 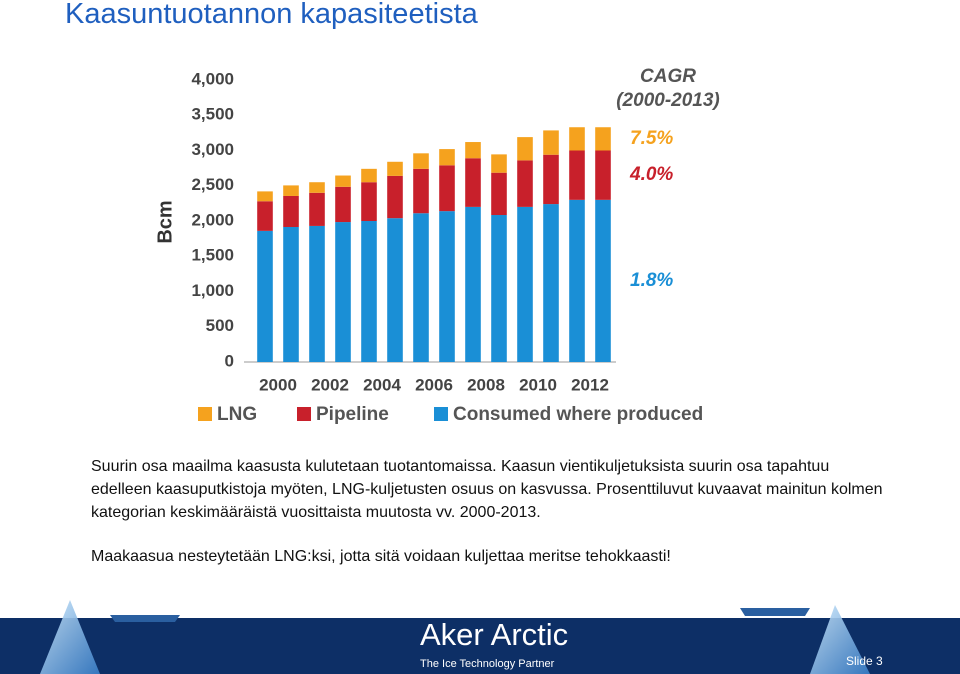 What do you see at coordinates (212, 290) in the screenshot?
I see `y-tick-label: 1,000` at bounding box center [212, 290].